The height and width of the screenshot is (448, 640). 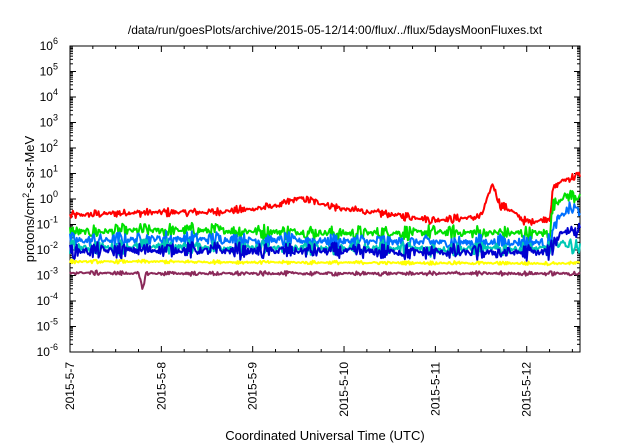 I want to click on y-tick-exp: 5, so click(x=55, y=67).